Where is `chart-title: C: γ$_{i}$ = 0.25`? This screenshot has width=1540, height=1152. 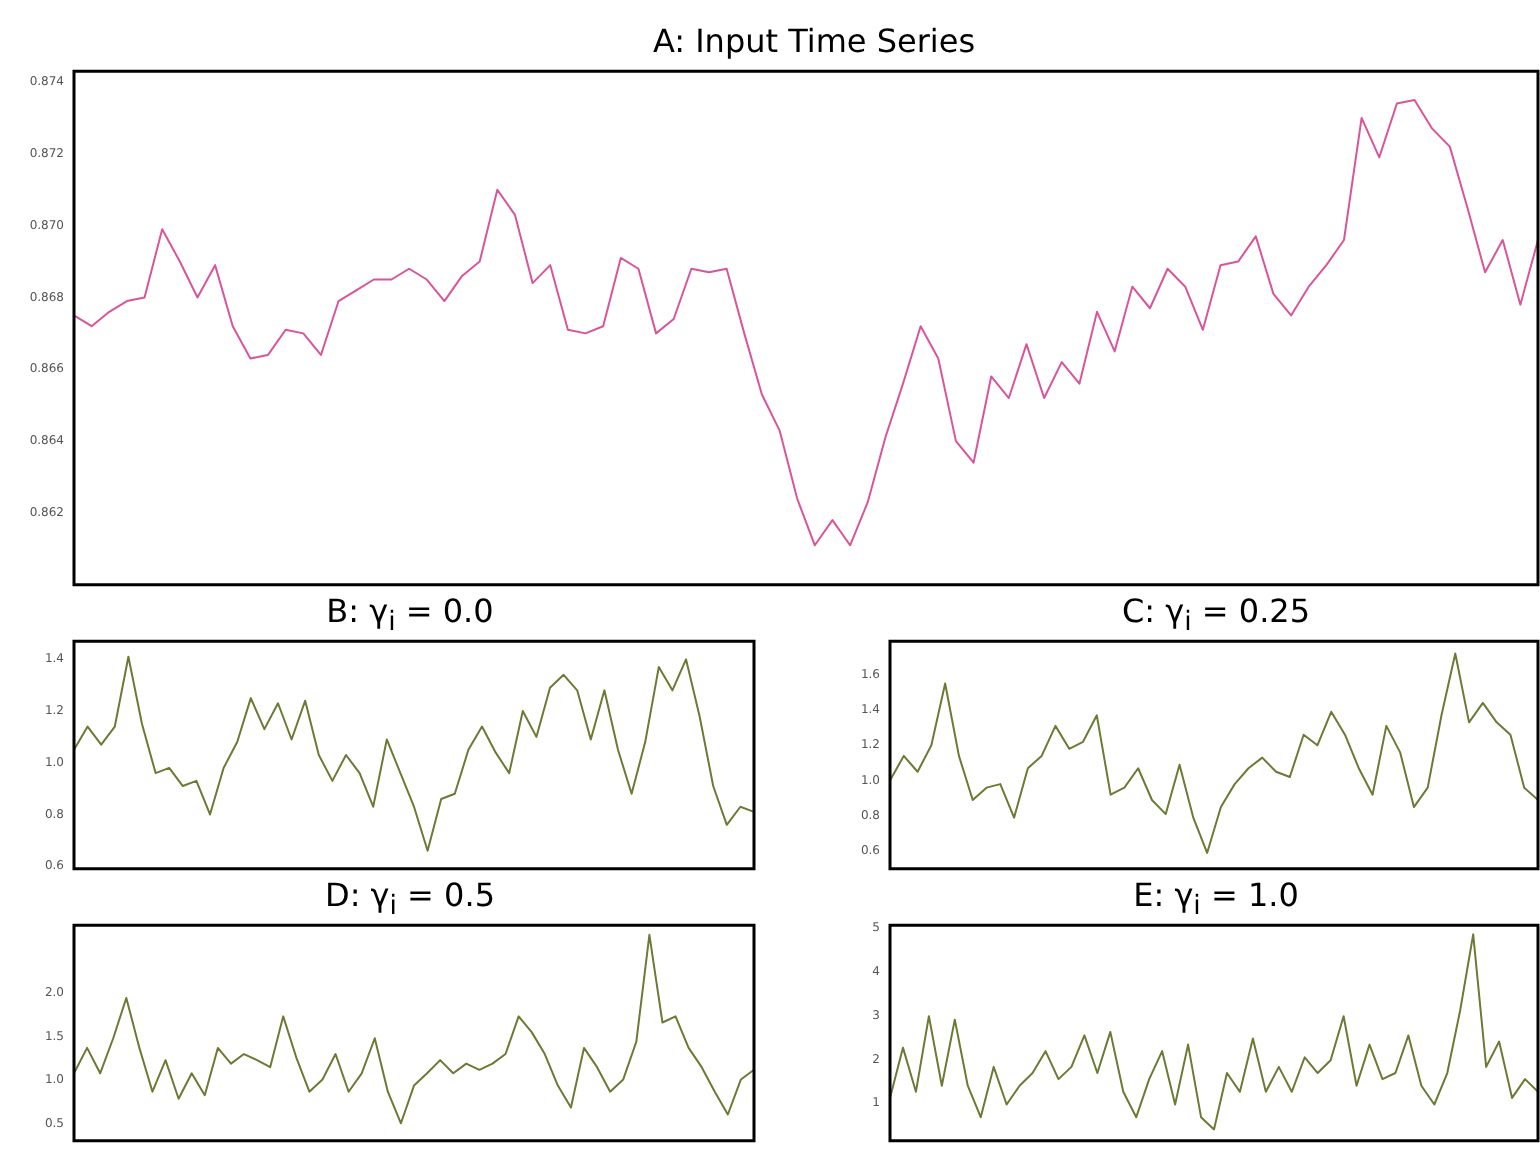
chart-title: C: γ$_{i}$ = 0.25 is located at coordinates (1216, 617).